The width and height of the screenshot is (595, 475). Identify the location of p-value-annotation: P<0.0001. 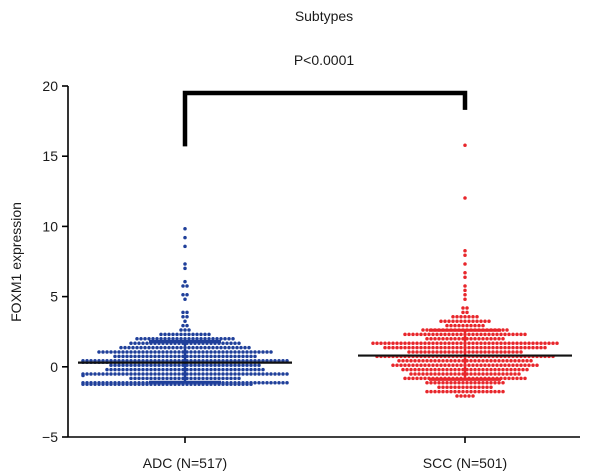
(324, 60).